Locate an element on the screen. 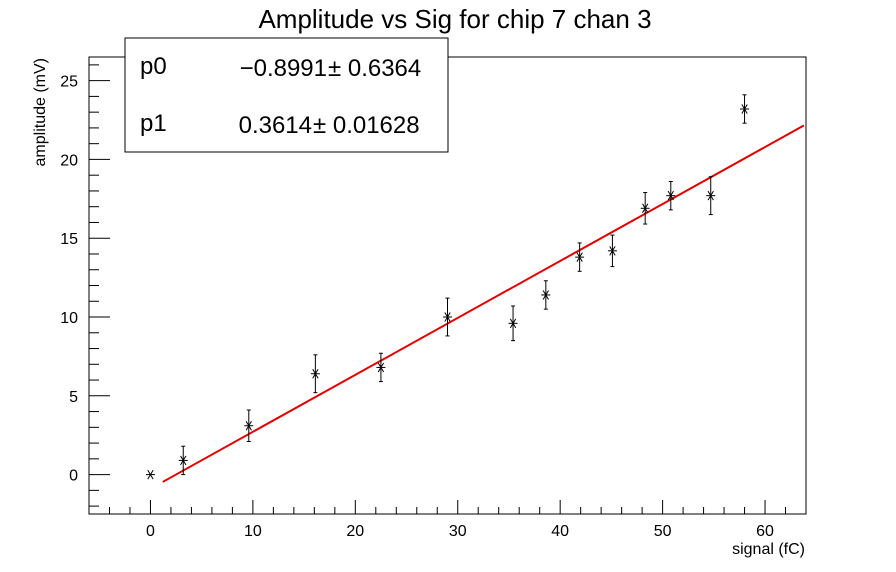 The width and height of the screenshot is (896, 572). x-tick-label: 0 is located at coordinates (150, 531).